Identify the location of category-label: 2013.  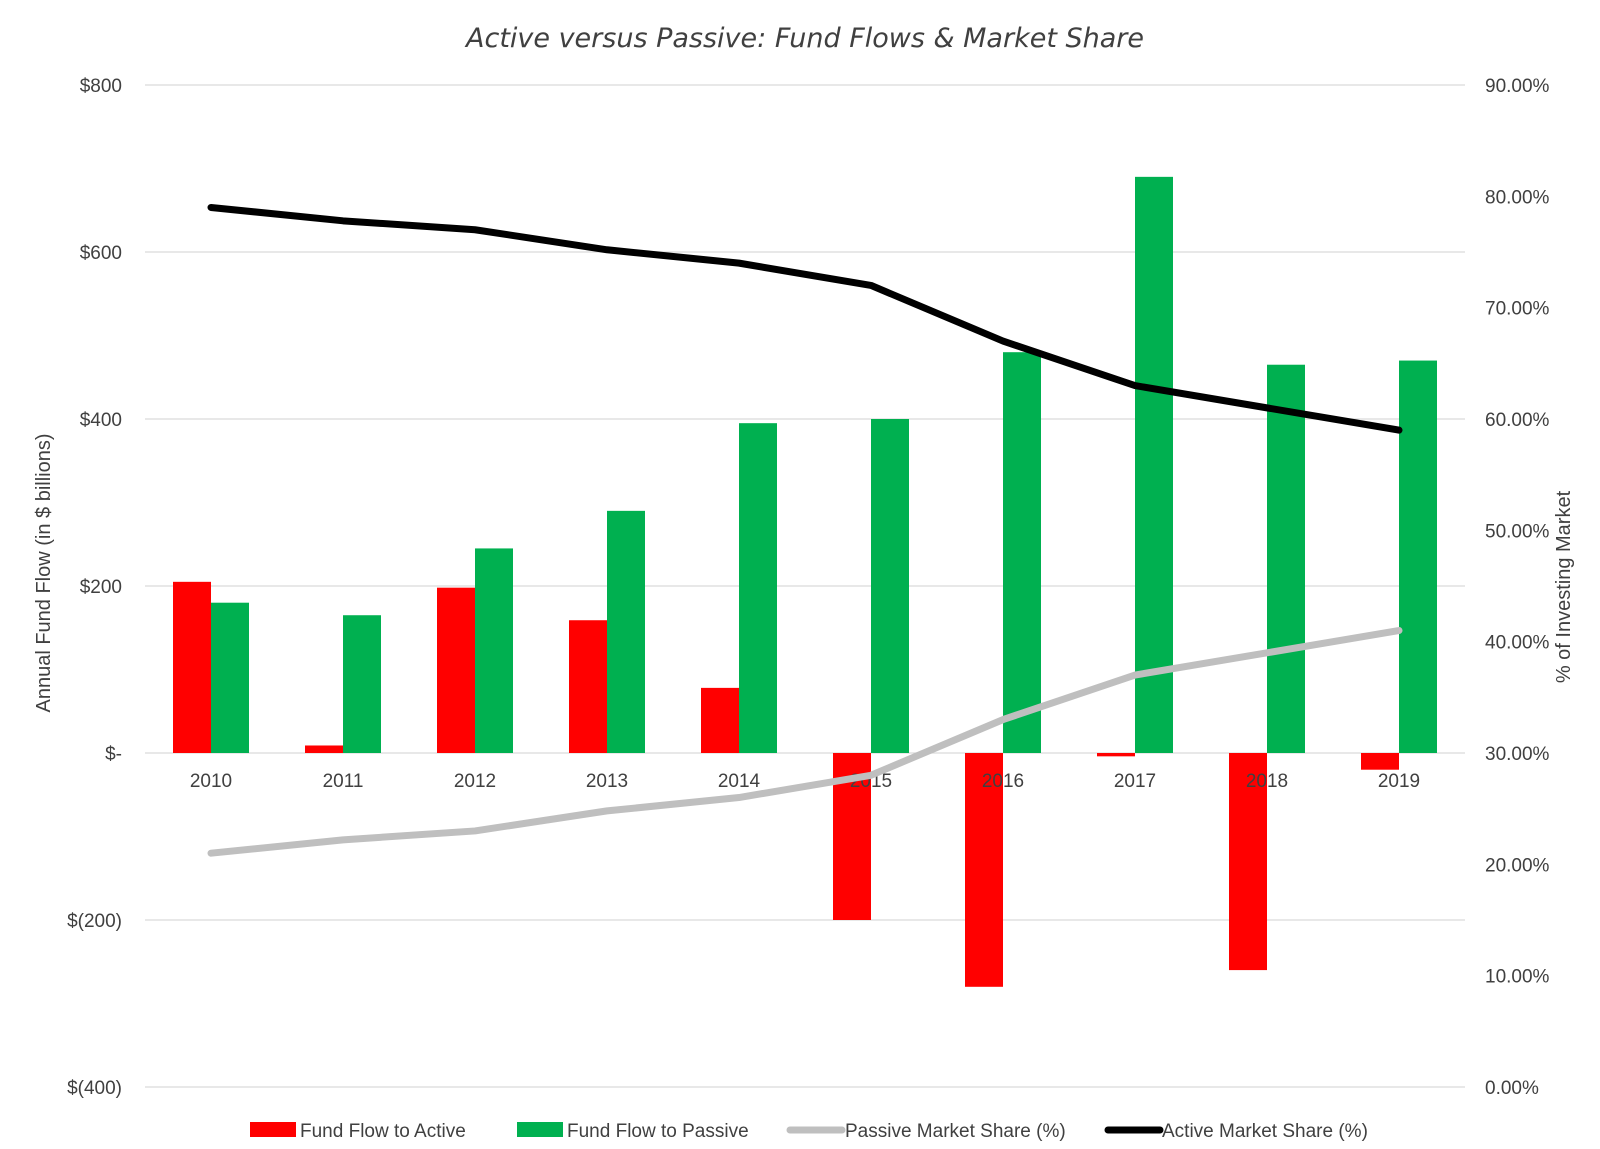
(607, 781).